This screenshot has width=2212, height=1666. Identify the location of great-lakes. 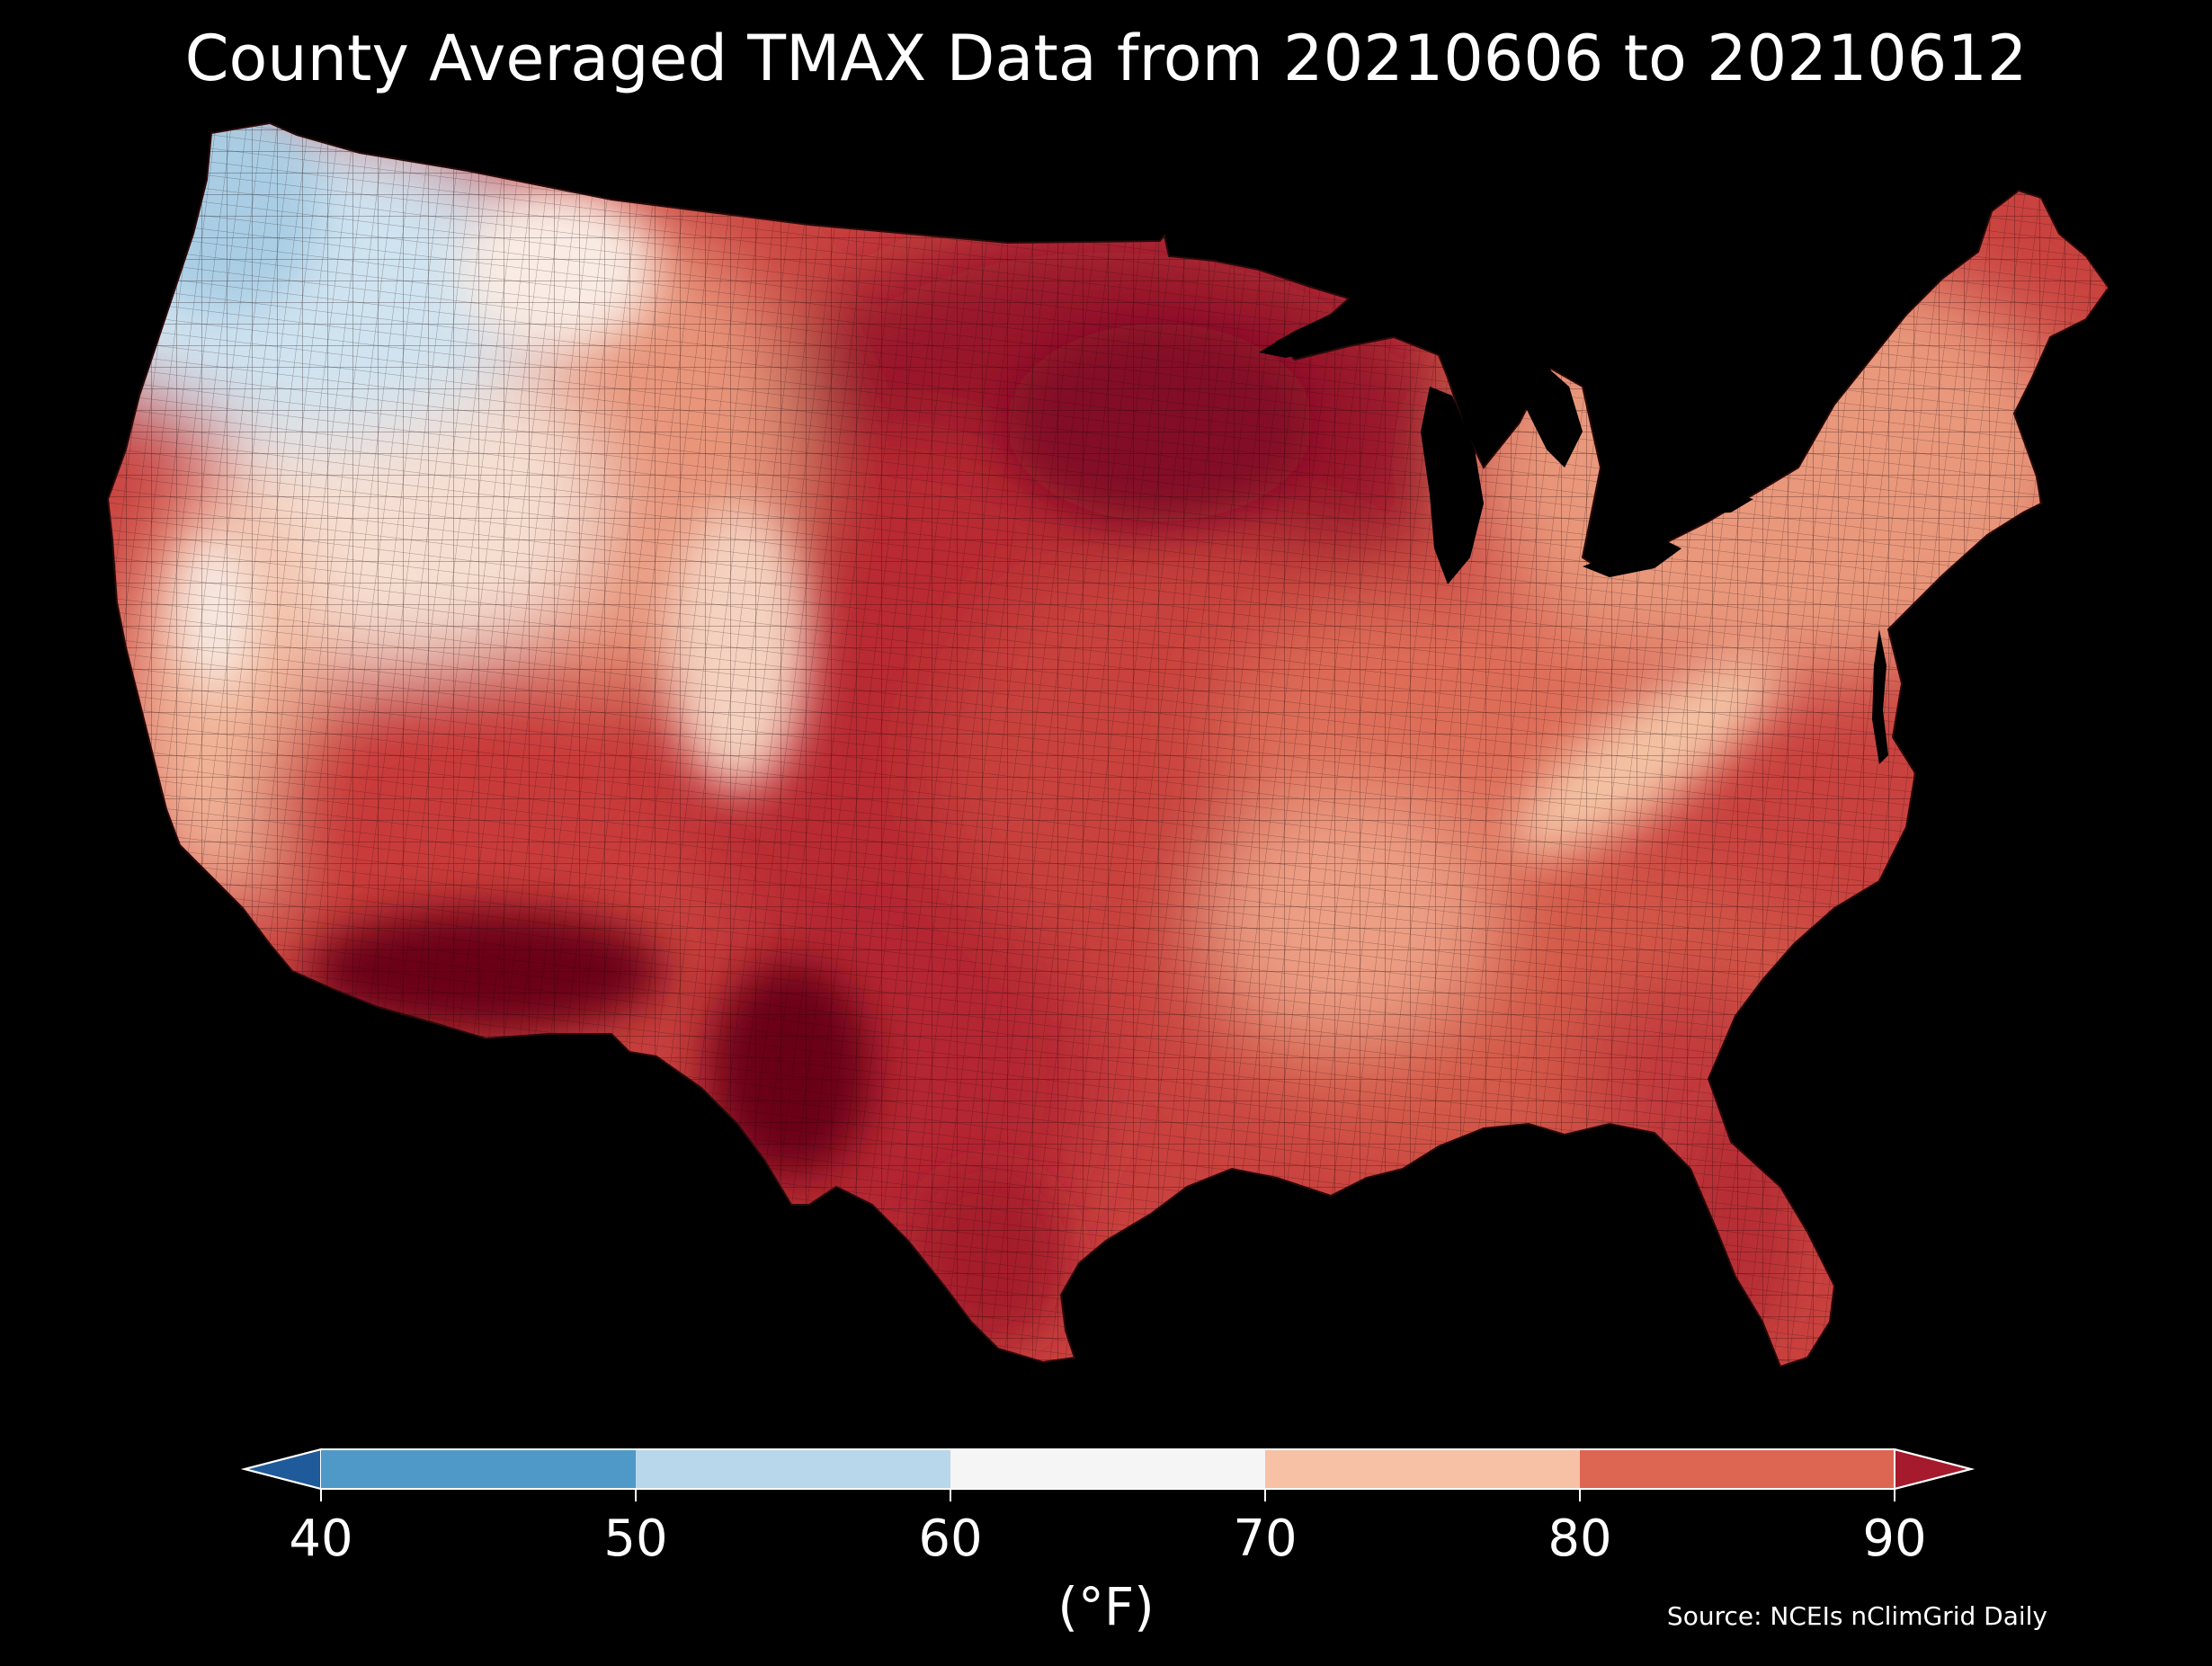
(1506, 441).